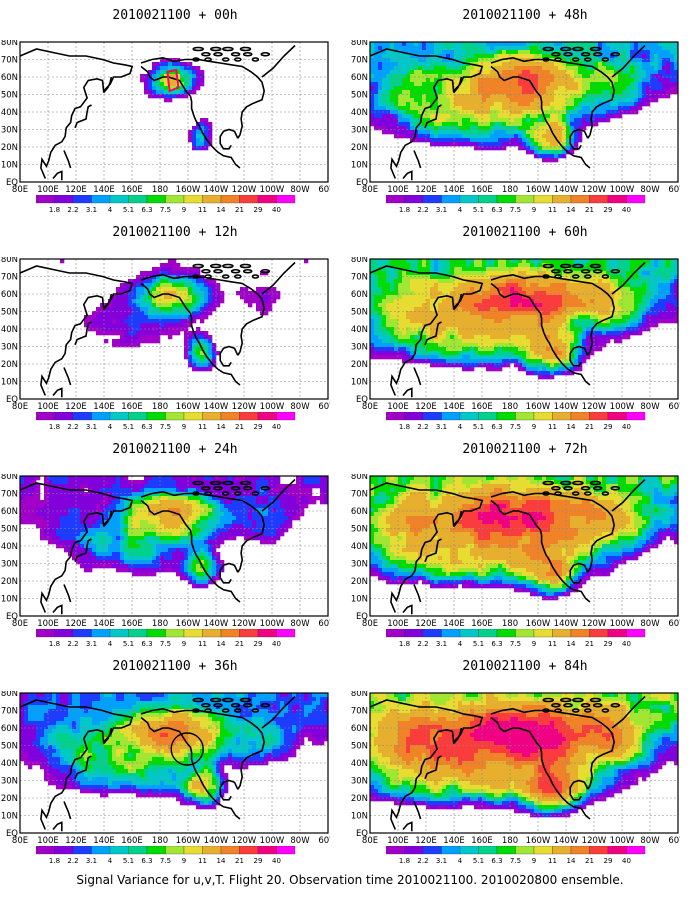  Describe the element at coordinates (650, 624) in the screenshot. I see `x-tick-label: 80W` at that location.